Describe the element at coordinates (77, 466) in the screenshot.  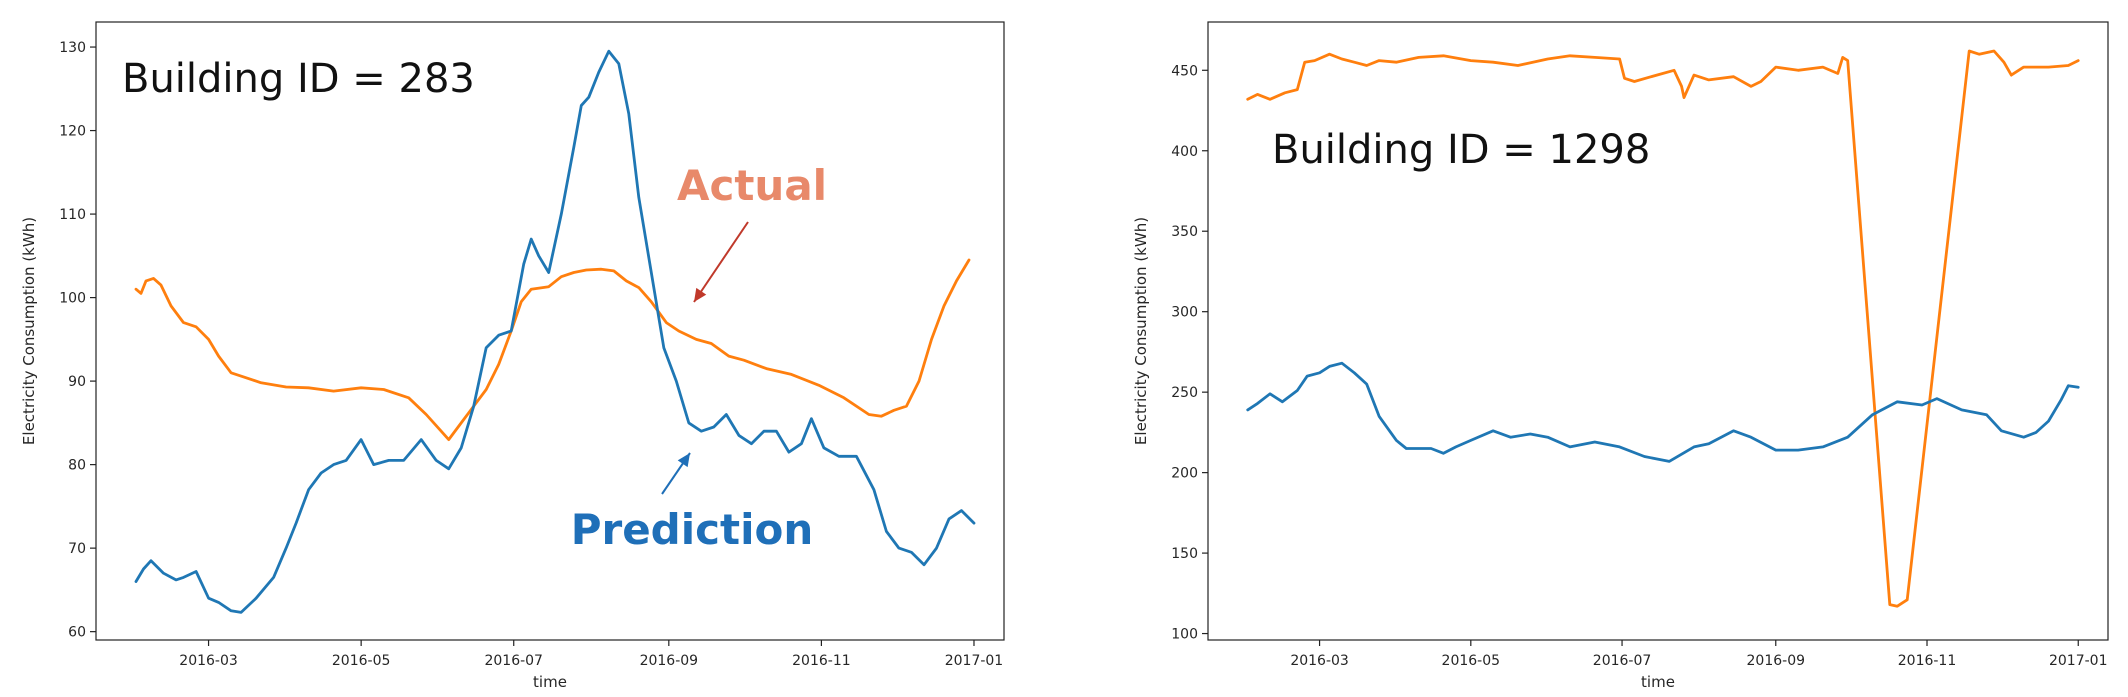
I see `y-tick-label: 80` at that location.